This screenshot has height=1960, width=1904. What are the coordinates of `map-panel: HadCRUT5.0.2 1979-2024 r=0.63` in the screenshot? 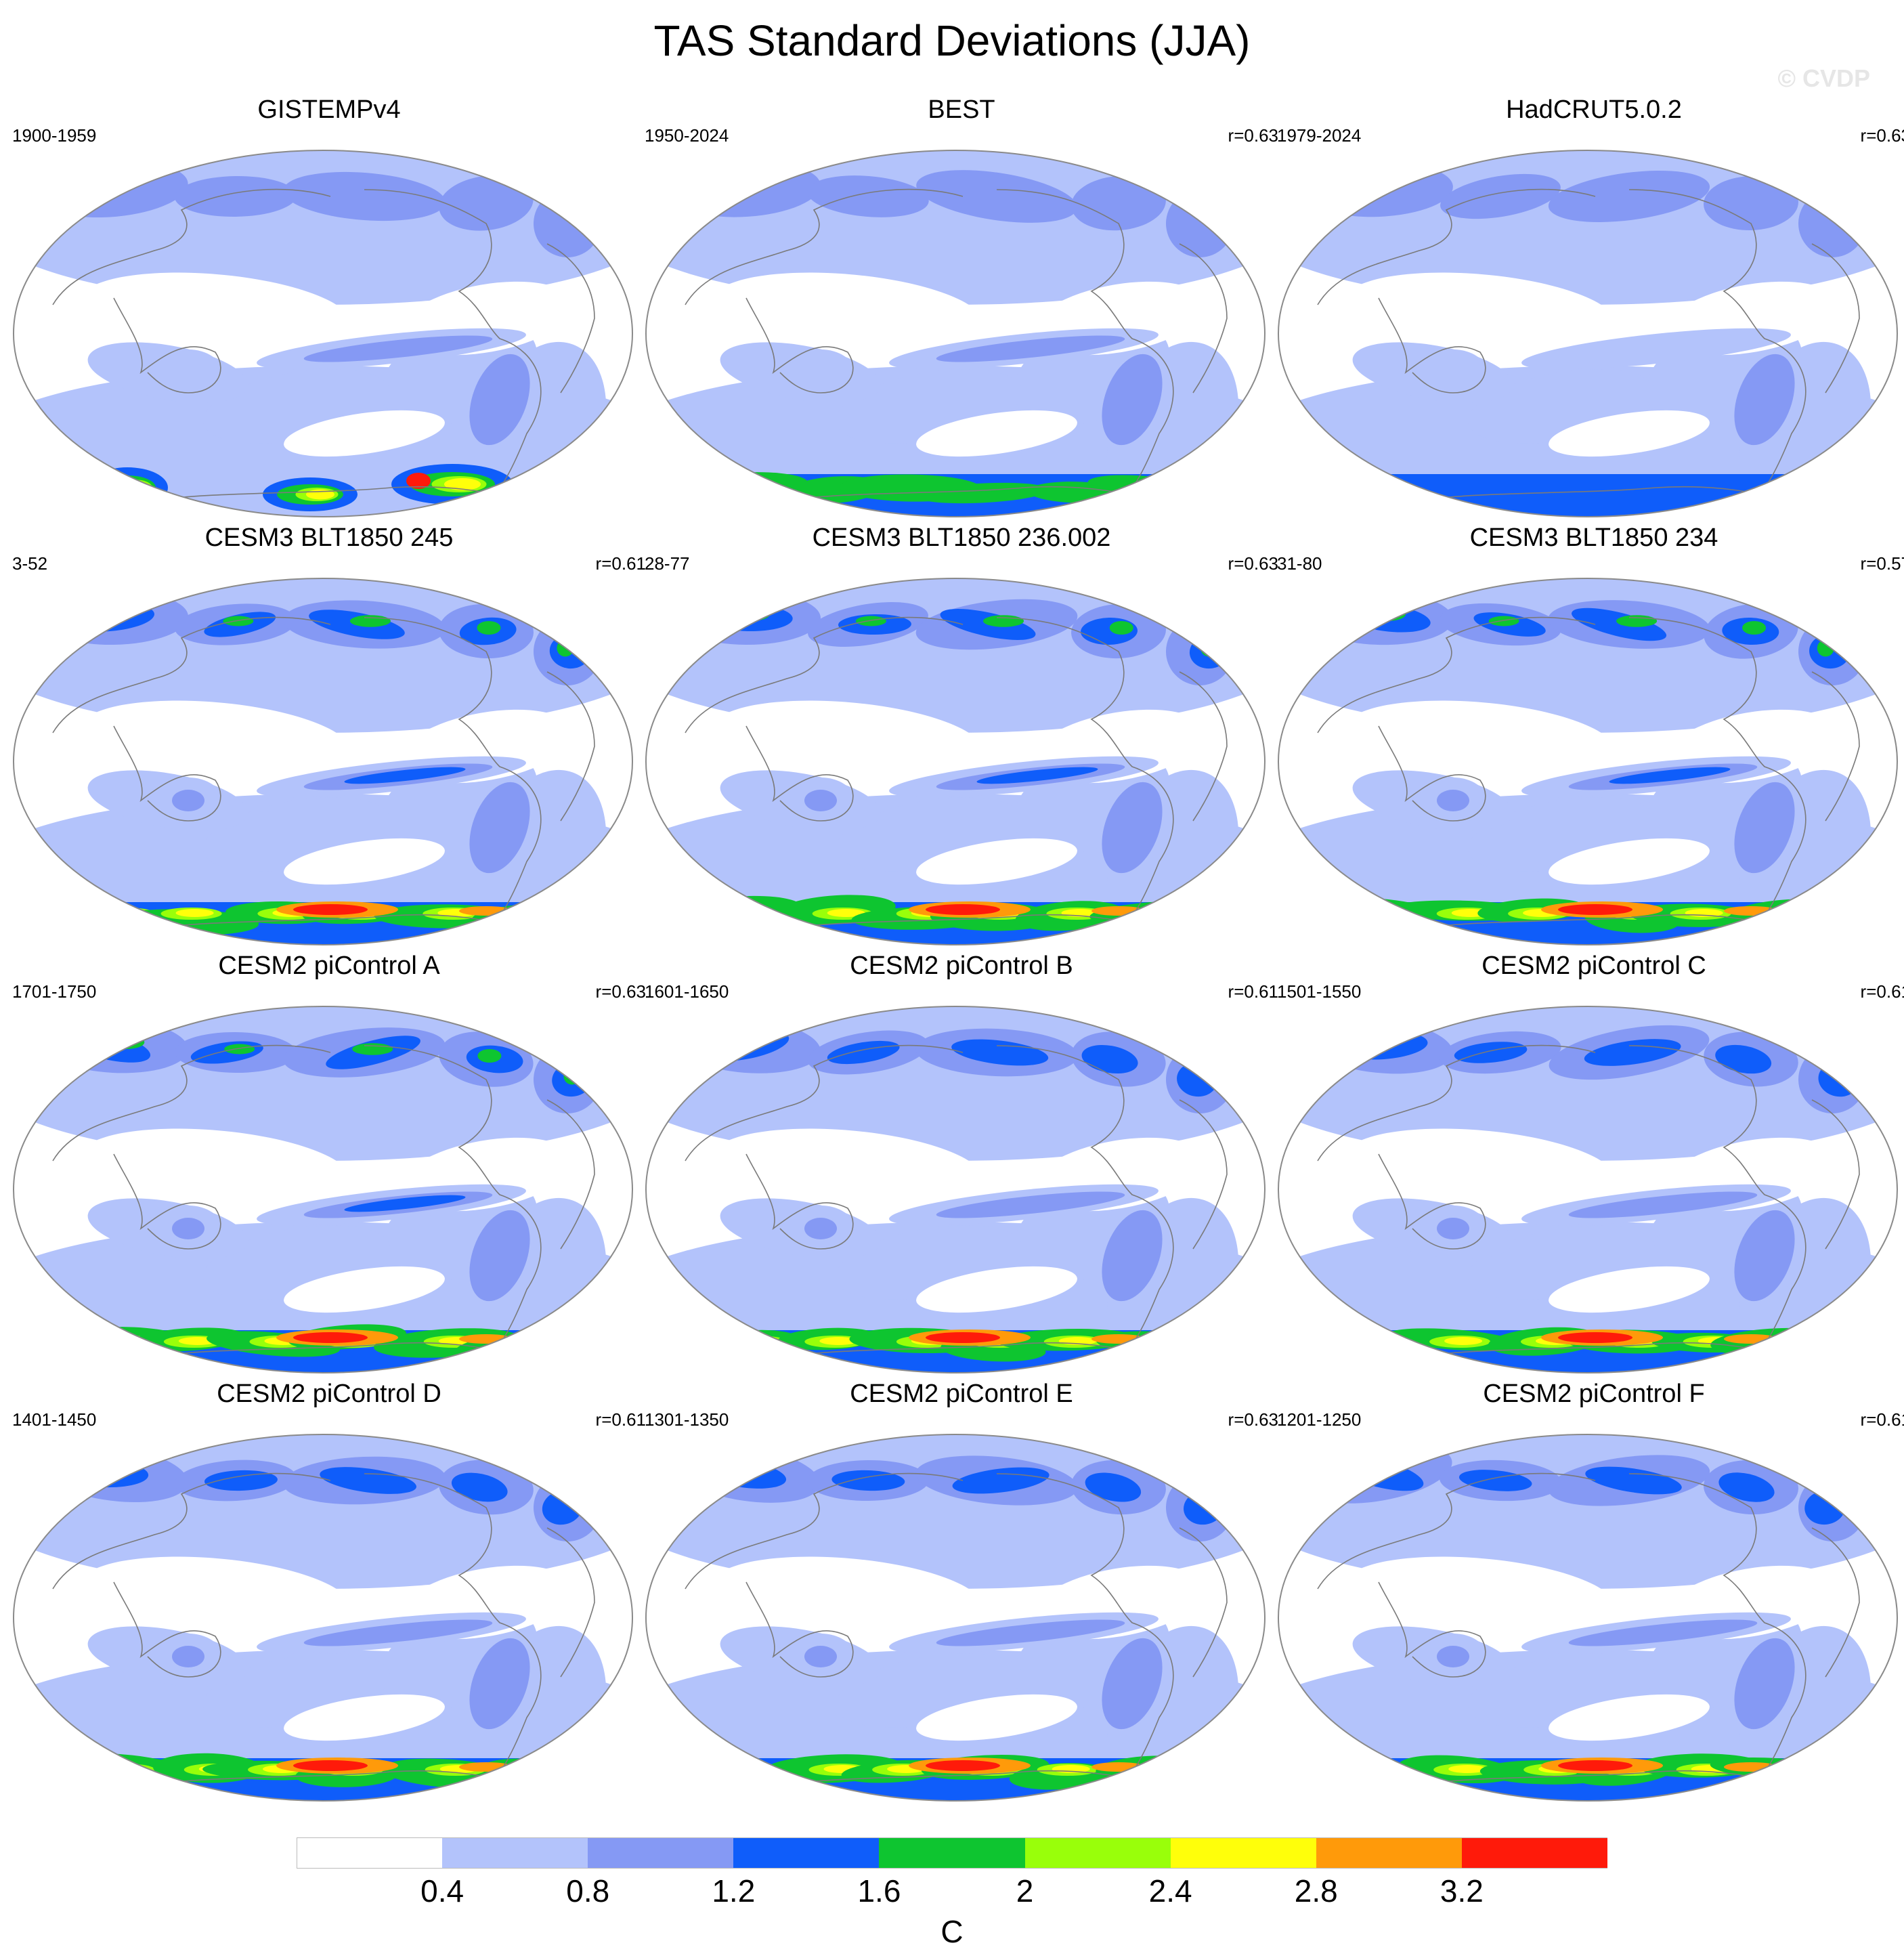 It's located at (1591, 308).